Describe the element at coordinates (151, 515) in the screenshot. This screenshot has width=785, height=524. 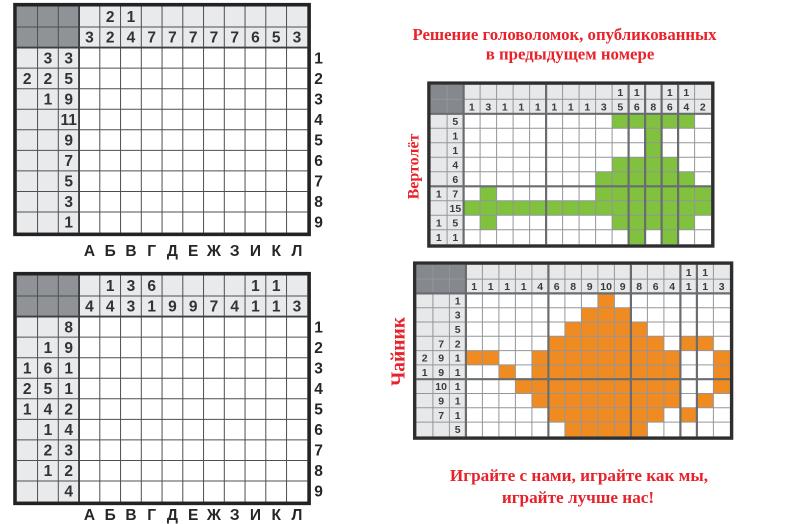
I see `svg-text: Г` at that location.